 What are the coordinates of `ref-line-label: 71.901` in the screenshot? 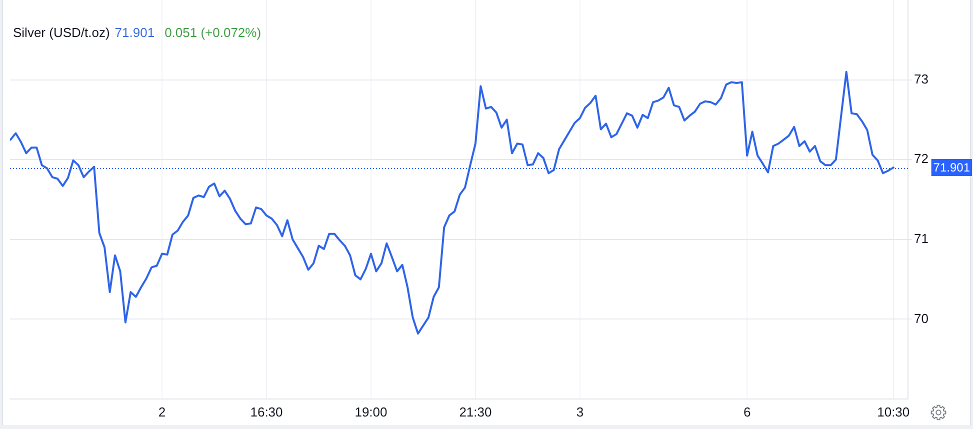 It's located at (951, 167).